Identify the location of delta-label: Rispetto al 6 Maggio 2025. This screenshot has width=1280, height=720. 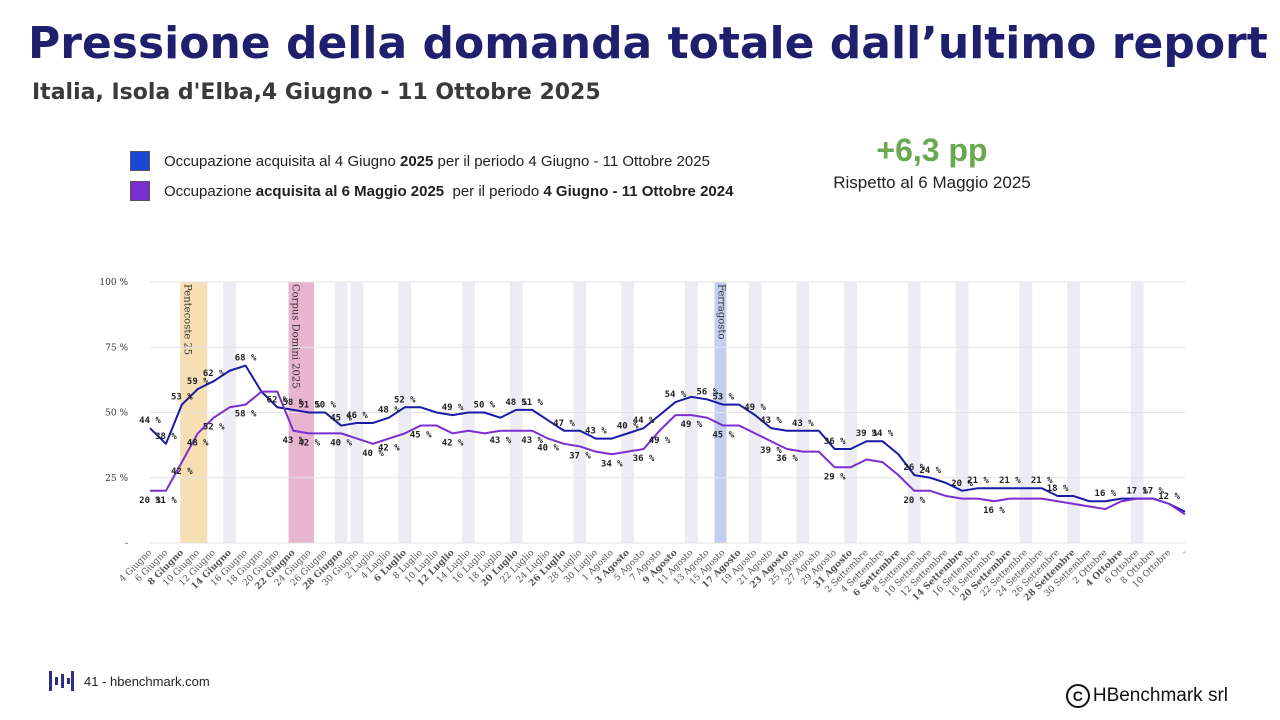
(932, 182).